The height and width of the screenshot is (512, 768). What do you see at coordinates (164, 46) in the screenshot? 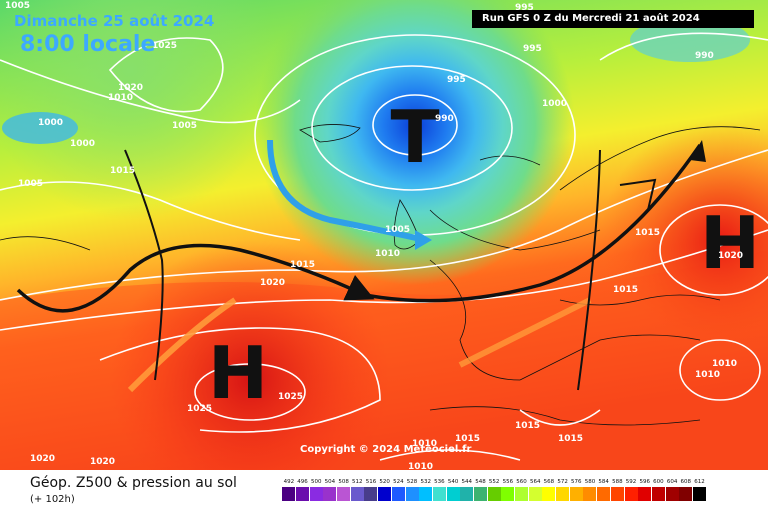
I see `isobar-label: 1025` at bounding box center [164, 46].